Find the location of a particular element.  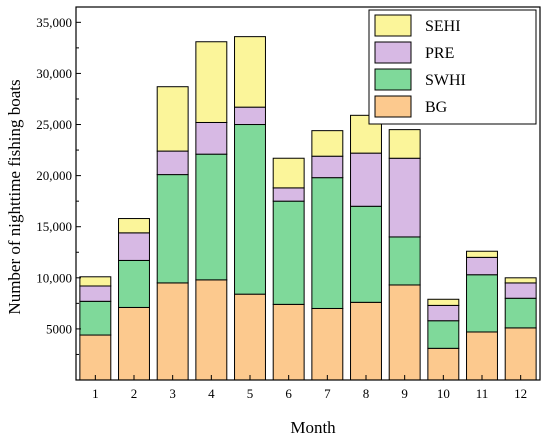

x-tick-label: 7 is located at coordinates (327, 393).